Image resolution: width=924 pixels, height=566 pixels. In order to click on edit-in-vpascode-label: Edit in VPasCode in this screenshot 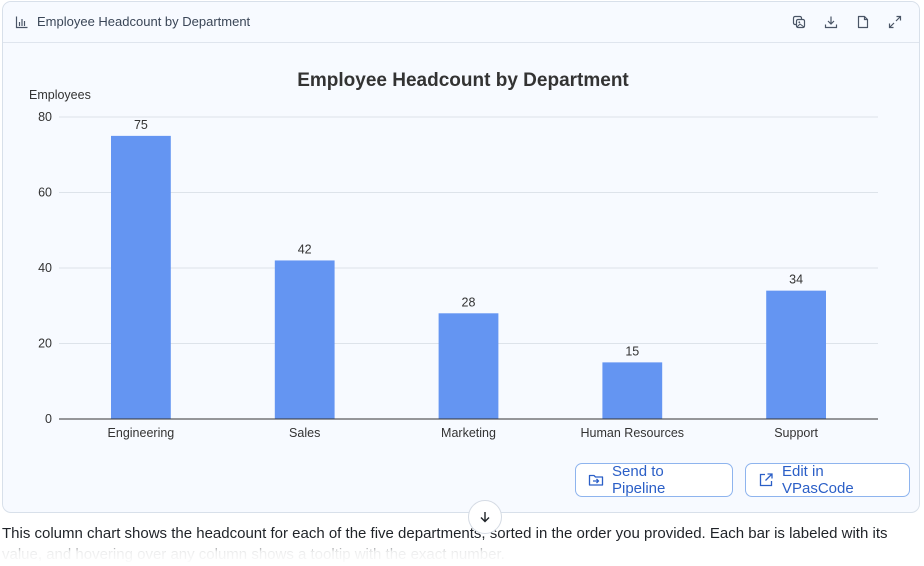, I will do `click(818, 480)`.